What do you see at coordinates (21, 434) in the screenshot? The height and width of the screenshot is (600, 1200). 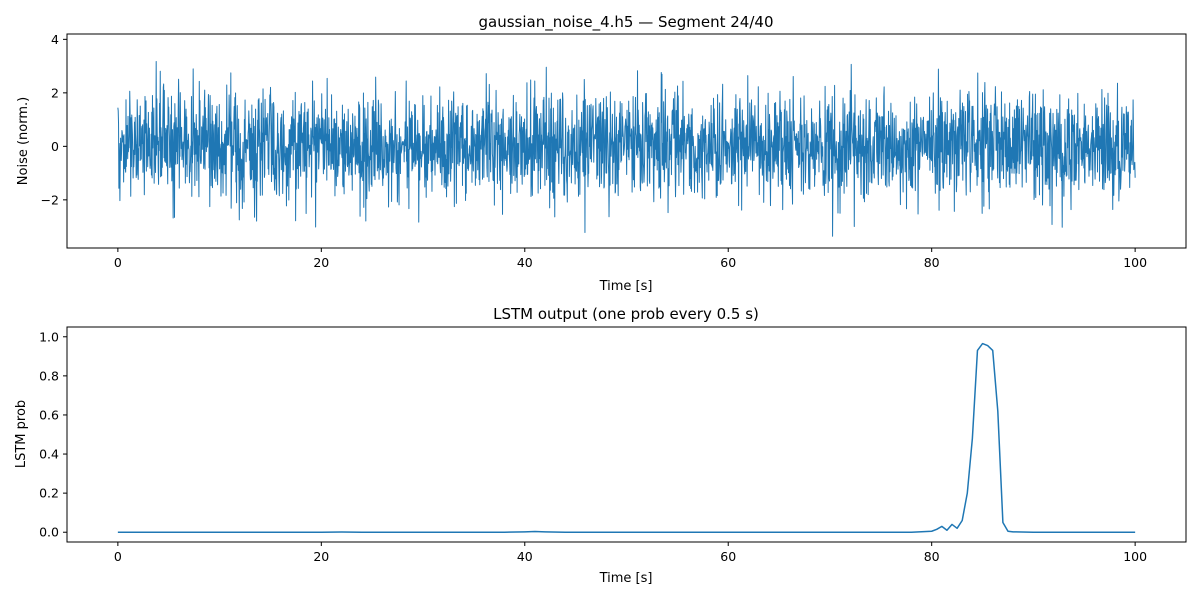 I see `lstm-y-axis-label: LSTM prob` at bounding box center [21, 434].